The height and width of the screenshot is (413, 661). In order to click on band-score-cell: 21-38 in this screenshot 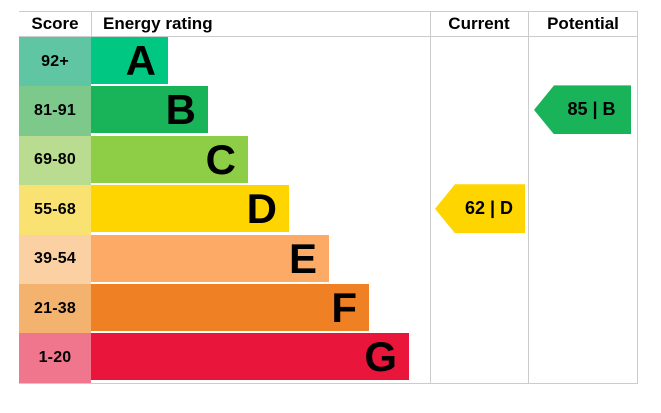, I will do `click(55, 309)`.